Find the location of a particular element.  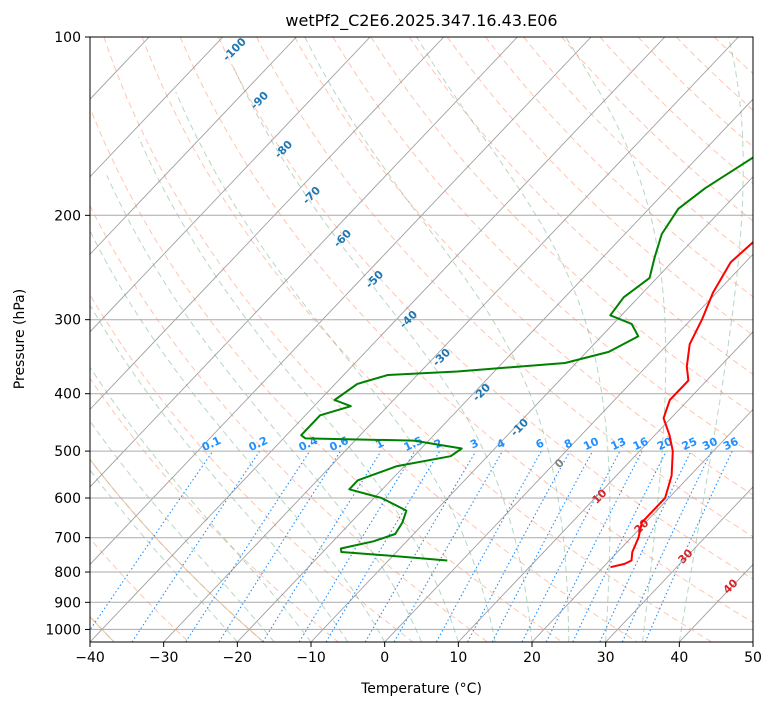

y-tick-label: 600 is located at coordinates (67, 499).